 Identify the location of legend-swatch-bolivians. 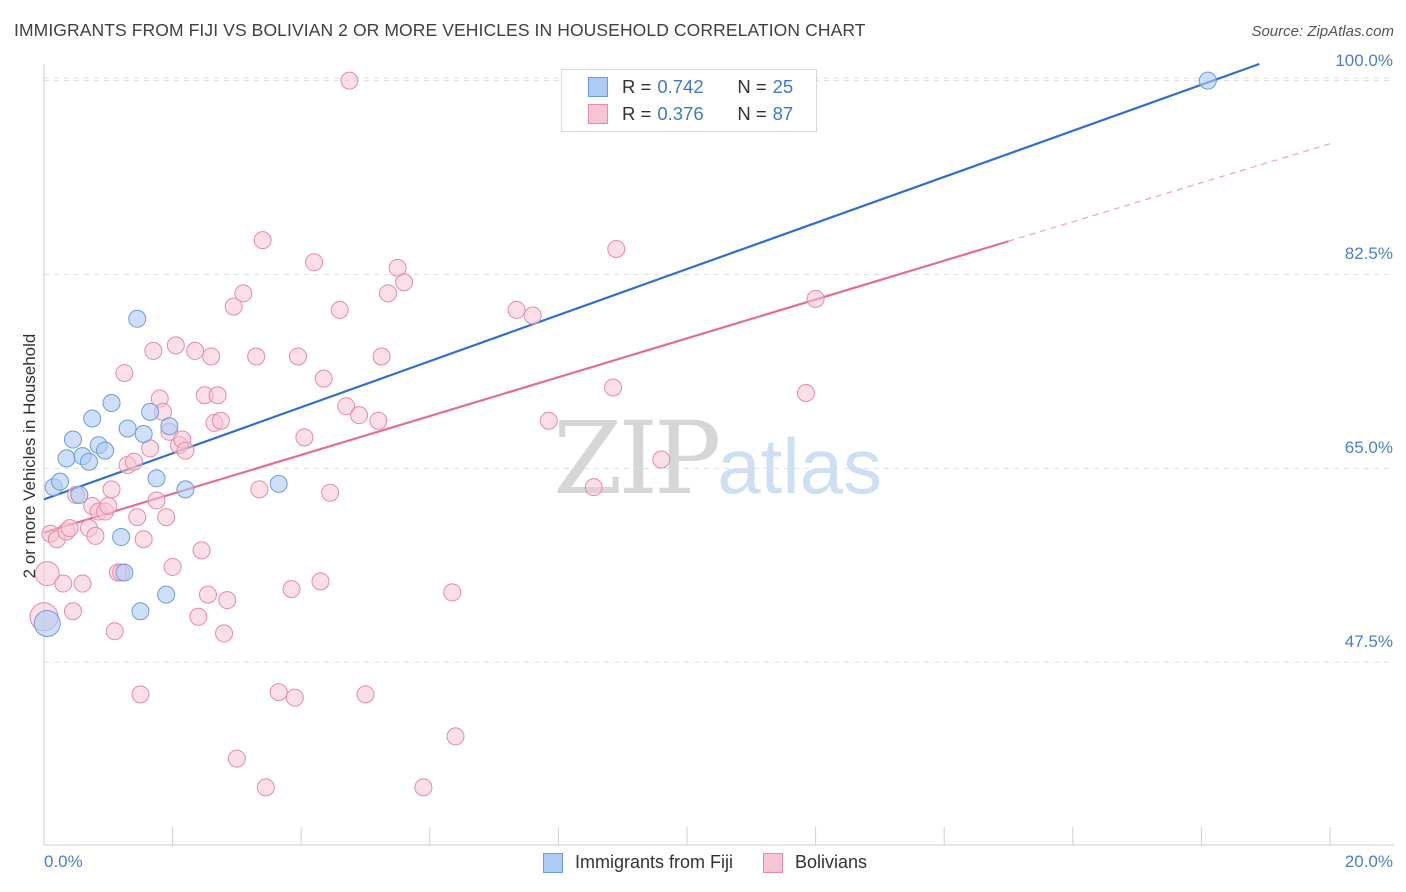
(598, 114).